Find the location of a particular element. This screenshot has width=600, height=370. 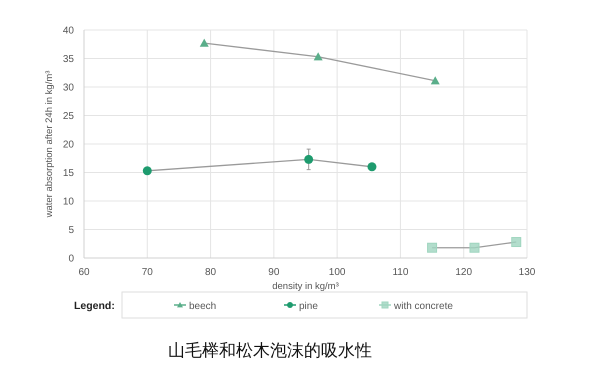

y-tick-label: 35 is located at coordinates (68, 59).